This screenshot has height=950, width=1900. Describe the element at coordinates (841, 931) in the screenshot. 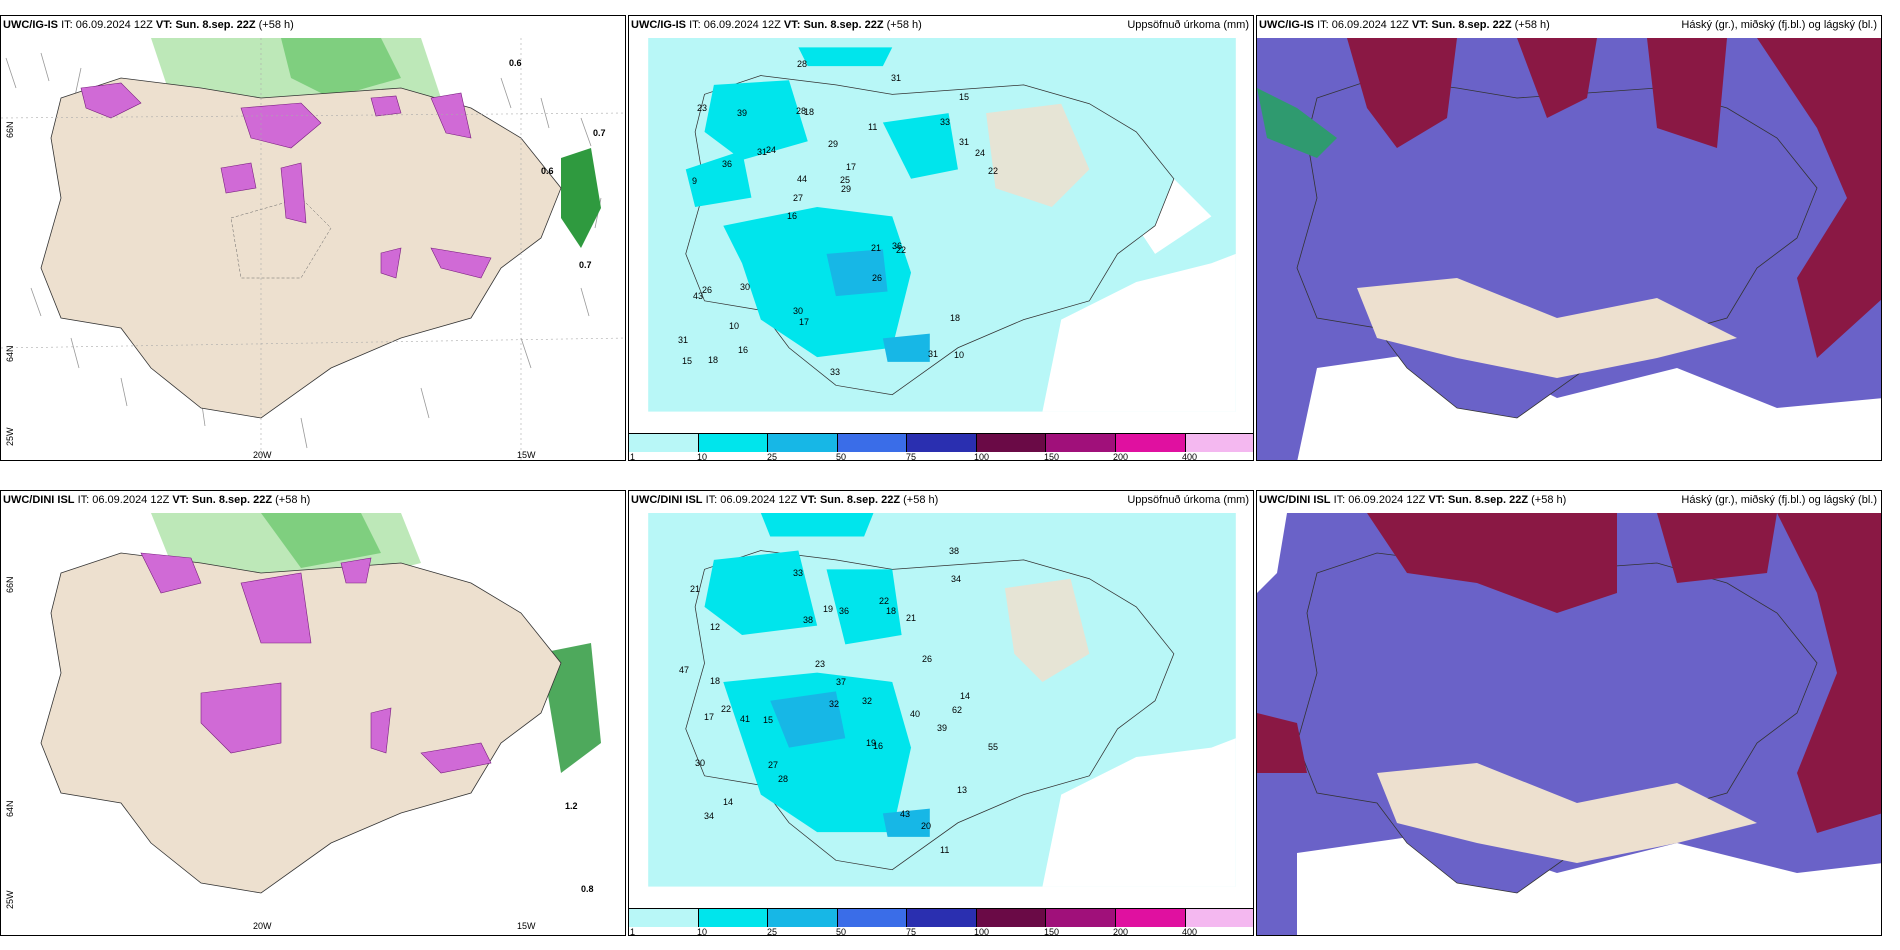

I see `colorbar-label: 50` at that location.